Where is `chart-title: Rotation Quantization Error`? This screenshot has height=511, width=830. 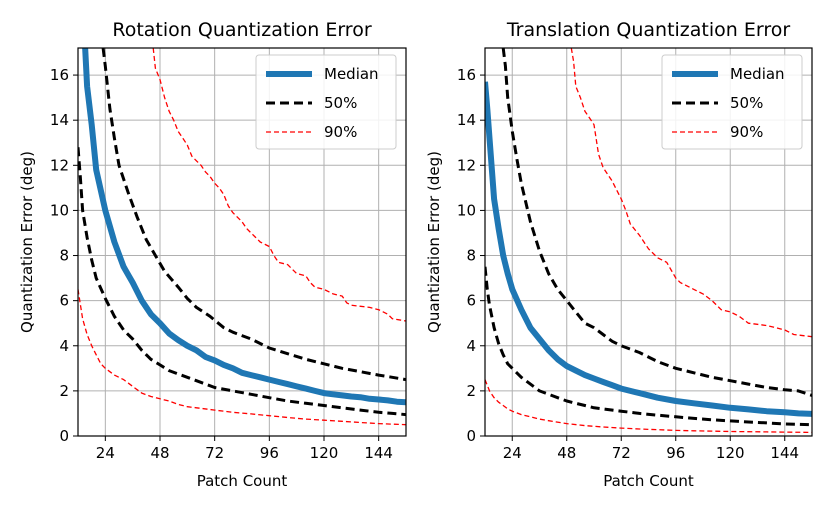 chart-title: Rotation Quantization Error is located at coordinates (241, 30).